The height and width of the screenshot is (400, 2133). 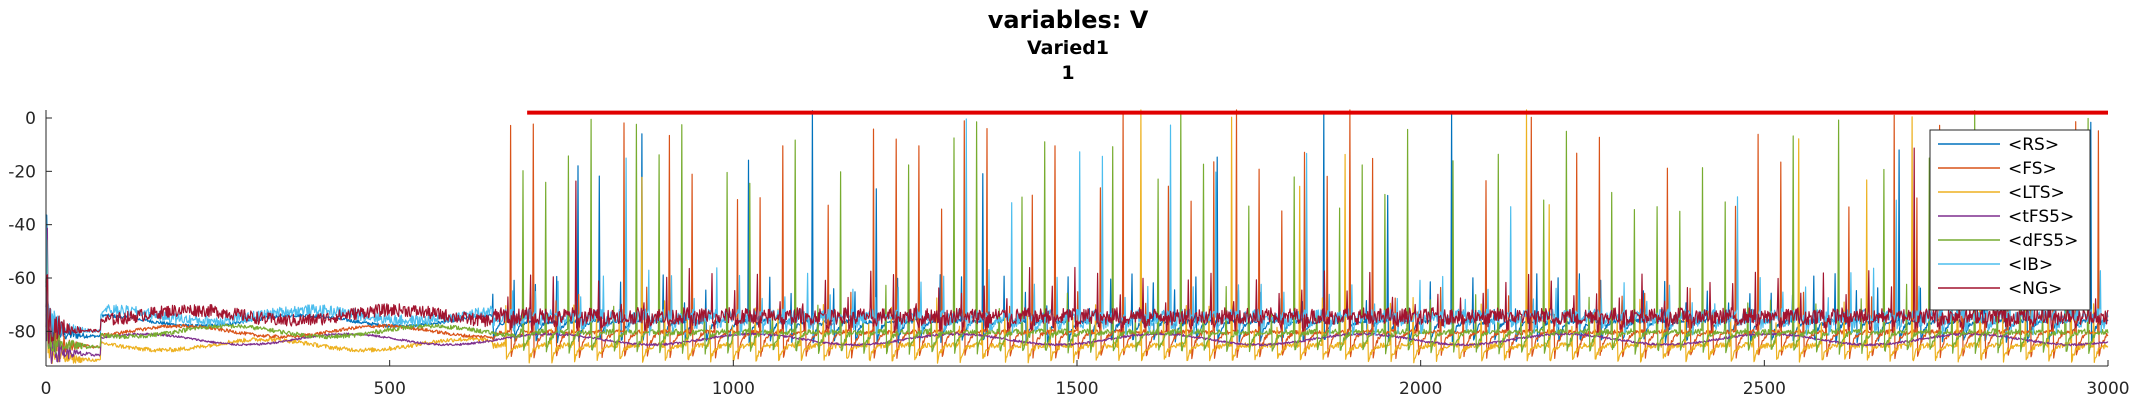 What do you see at coordinates (2030, 265) in the screenshot?
I see `legend-label: <IB>` at bounding box center [2030, 265].